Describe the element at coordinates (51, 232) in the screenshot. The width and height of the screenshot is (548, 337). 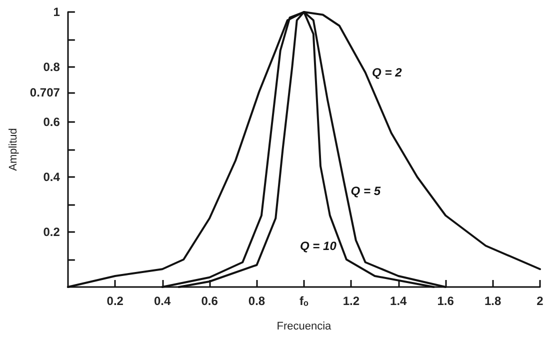
I see `y-tick-label: 0.2` at that location.